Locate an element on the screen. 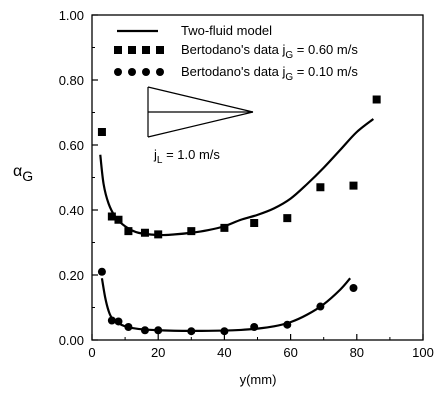 The height and width of the screenshot is (396, 437). model-curve is located at coordinates (226, 305).